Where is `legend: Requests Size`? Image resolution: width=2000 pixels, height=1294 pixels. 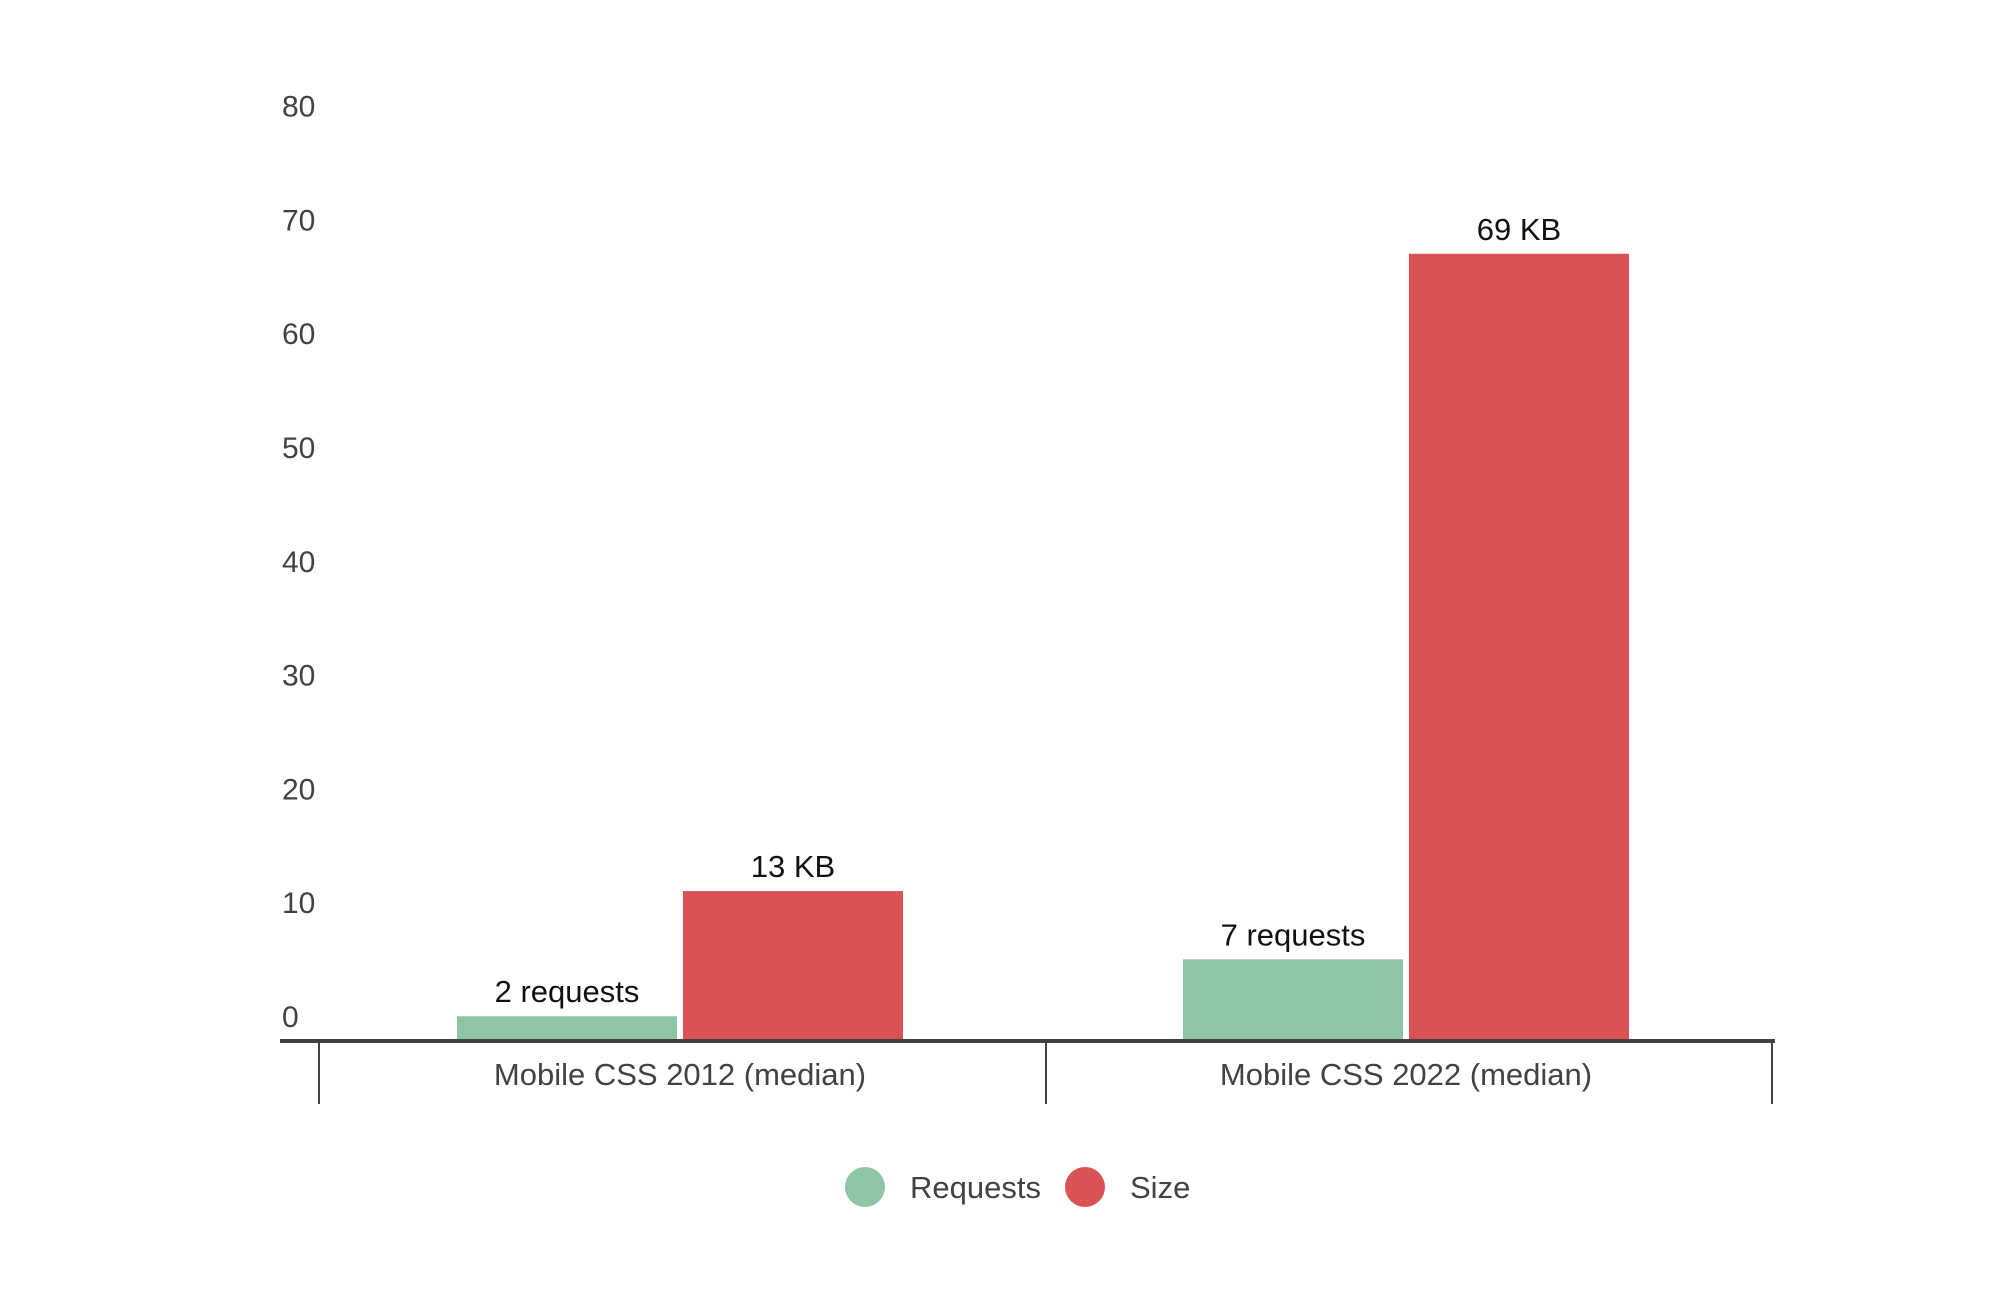
legend: Requests Size is located at coordinates (1017, 1187).